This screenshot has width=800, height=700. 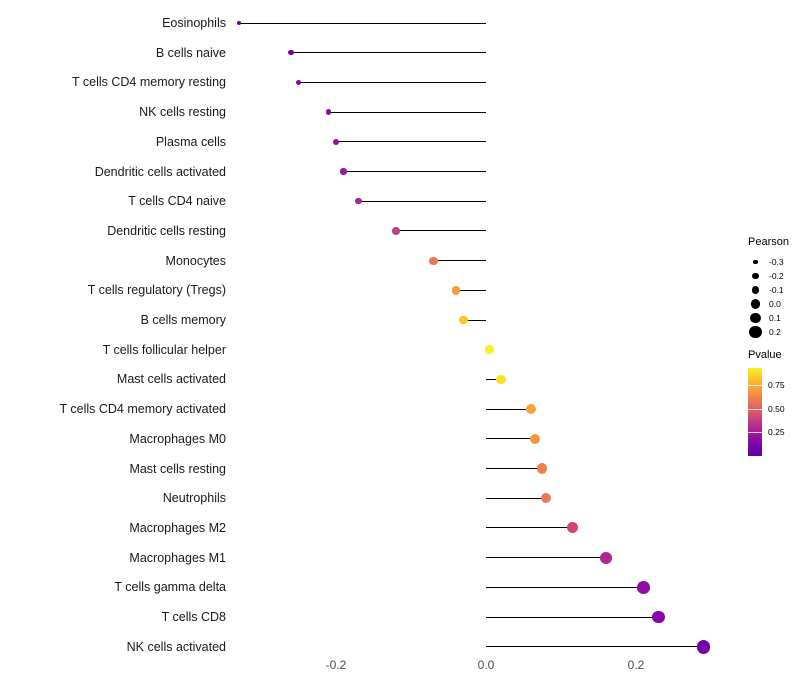 I want to click on pearson-legend-items: -0.3 -0.2 -0.1 0.0 0.1 0.2, so click(x=768, y=297).